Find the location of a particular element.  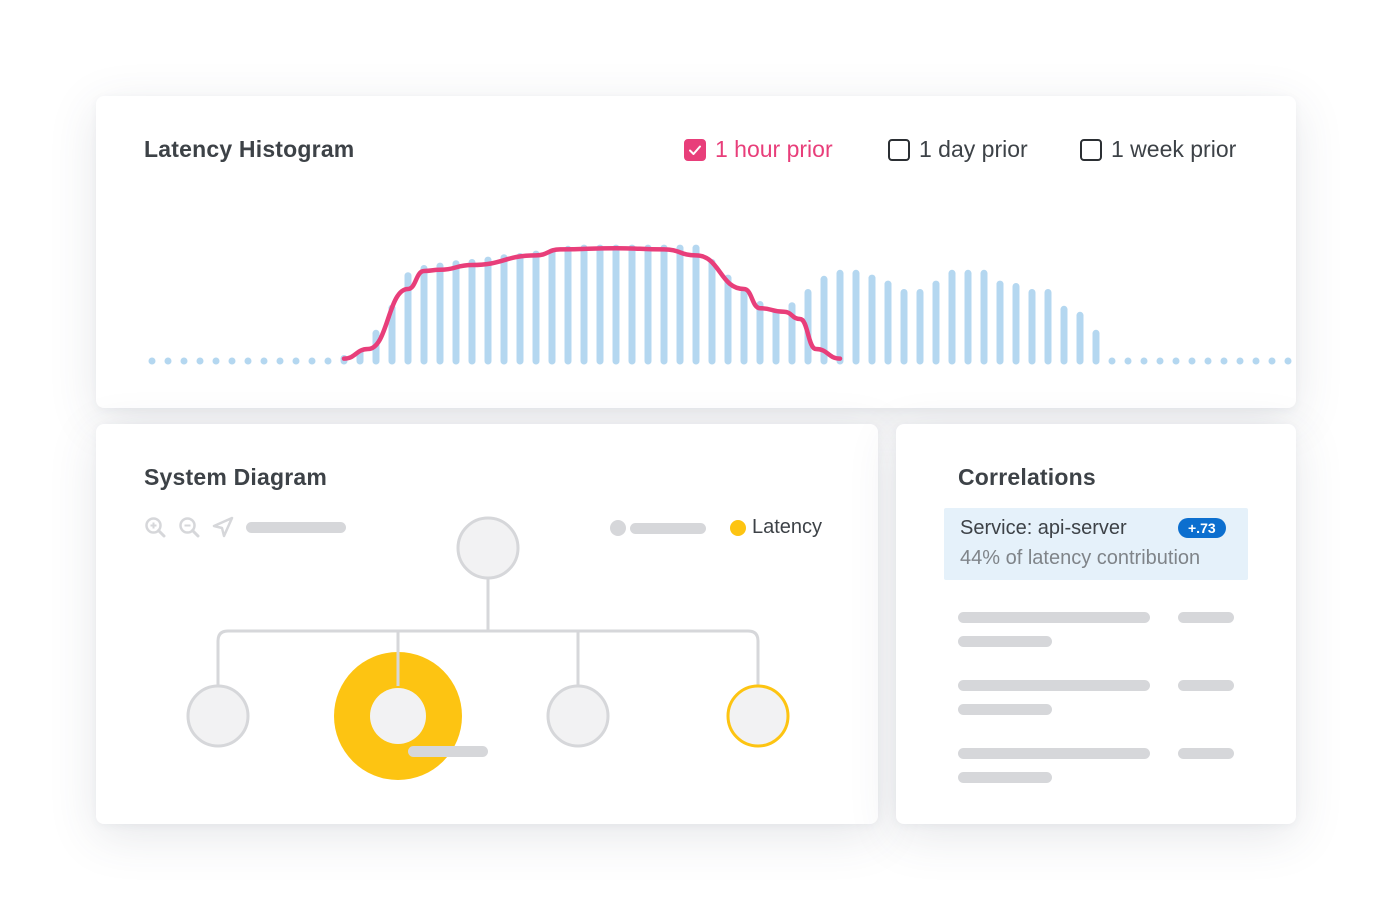

grey-legend-placeholder is located at coordinates (668, 528).